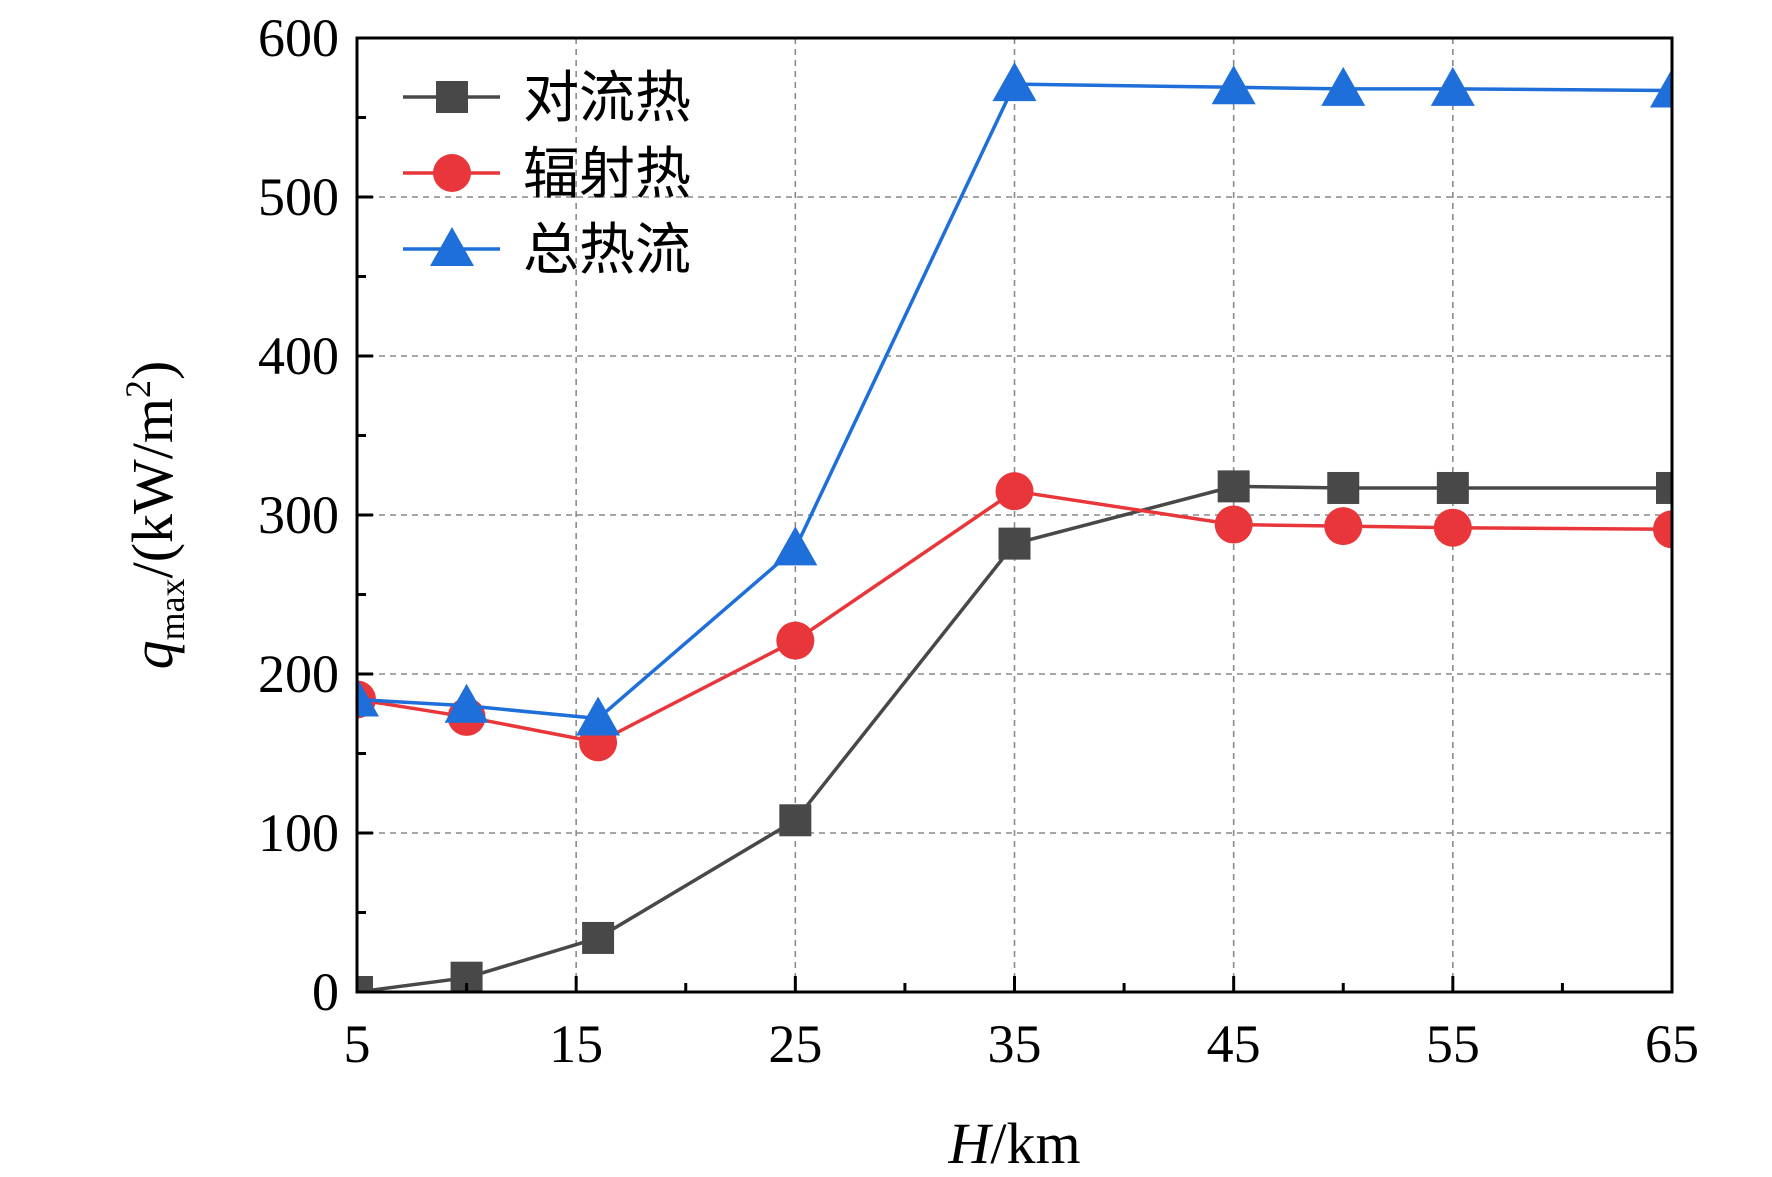 Image resolution: width=1772 pixels, height=1177 pixels. What do you see at coordinates (1015, 1044) in the screenshot?
I see `x-tick-label: 35` at bounding box center [1015, 1044].